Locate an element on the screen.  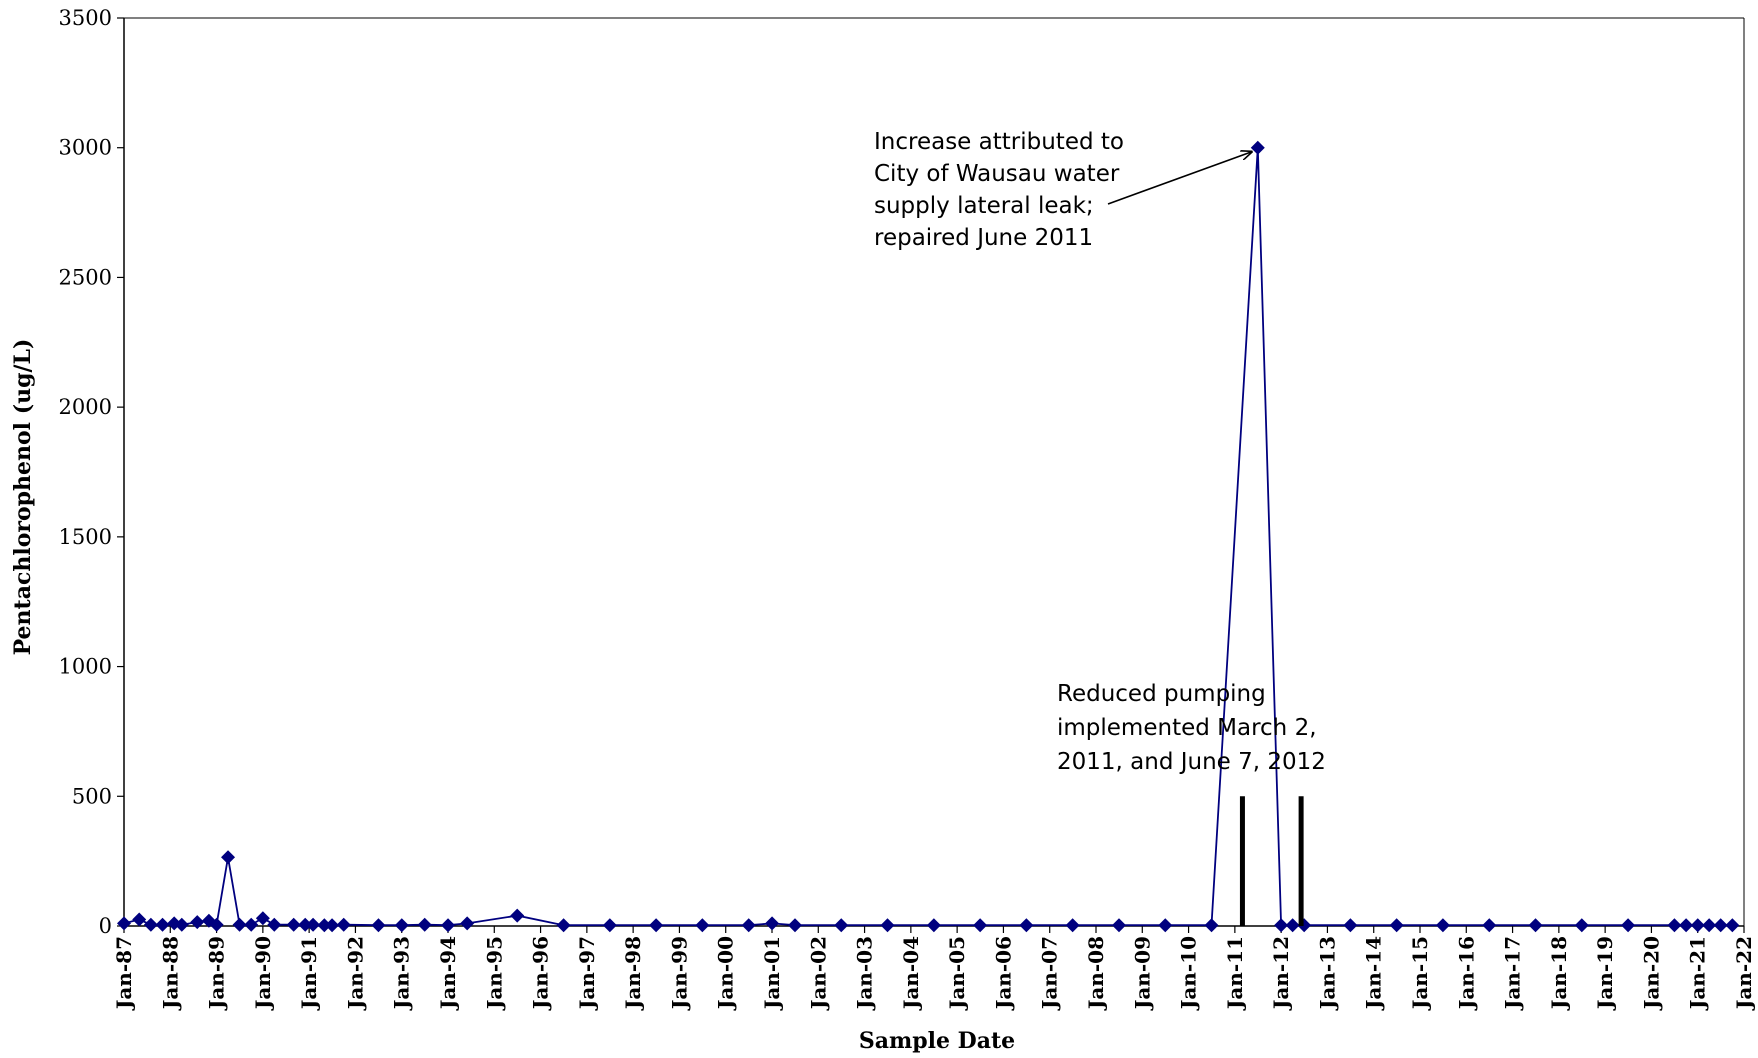
x-tick-label: Jan-16 is located at coordinates (1466, 973).